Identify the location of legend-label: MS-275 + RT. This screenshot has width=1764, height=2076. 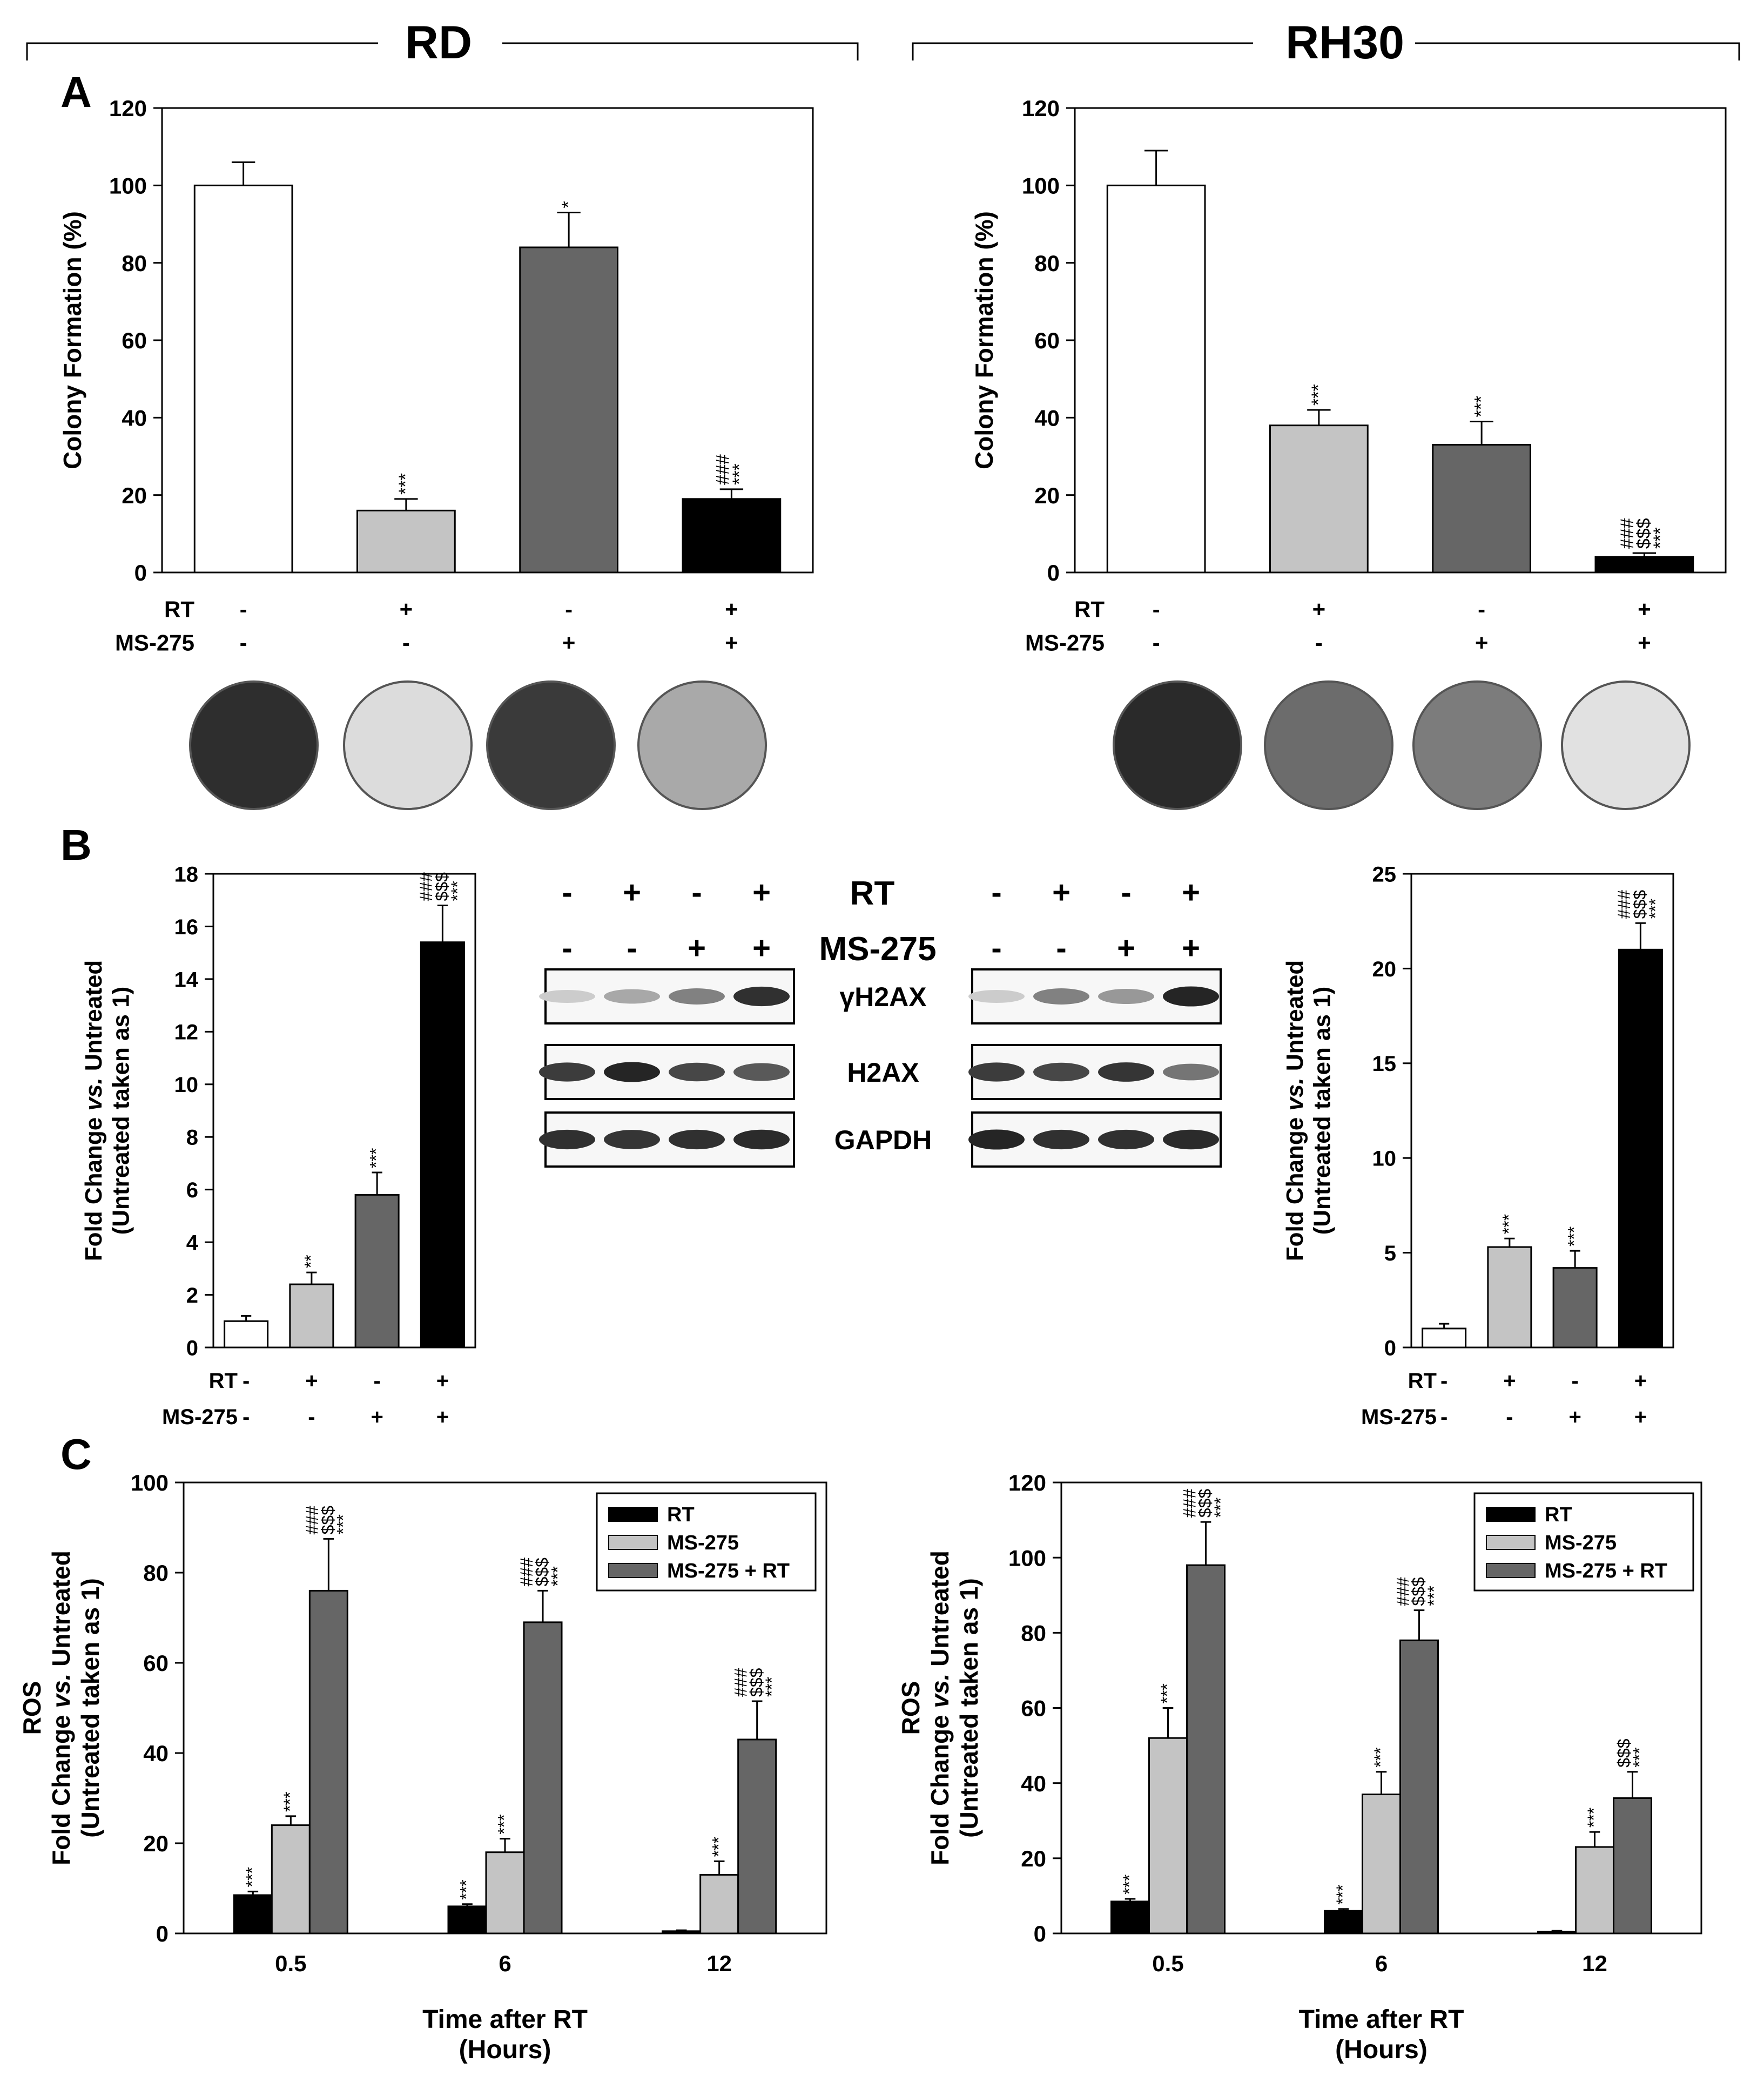
(728, 1571).